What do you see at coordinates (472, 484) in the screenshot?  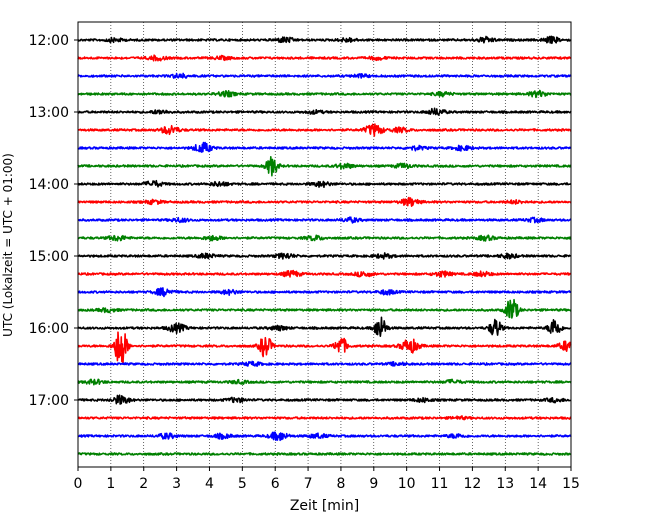 I see `x-tick-label: 12` at bounding box center [472, 484].